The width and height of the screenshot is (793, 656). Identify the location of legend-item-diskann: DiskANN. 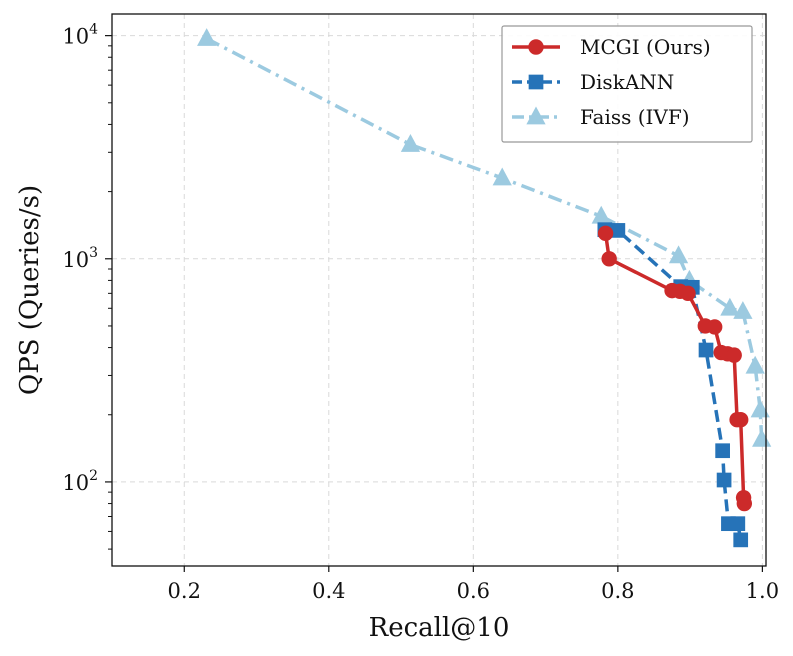
(593, 82).